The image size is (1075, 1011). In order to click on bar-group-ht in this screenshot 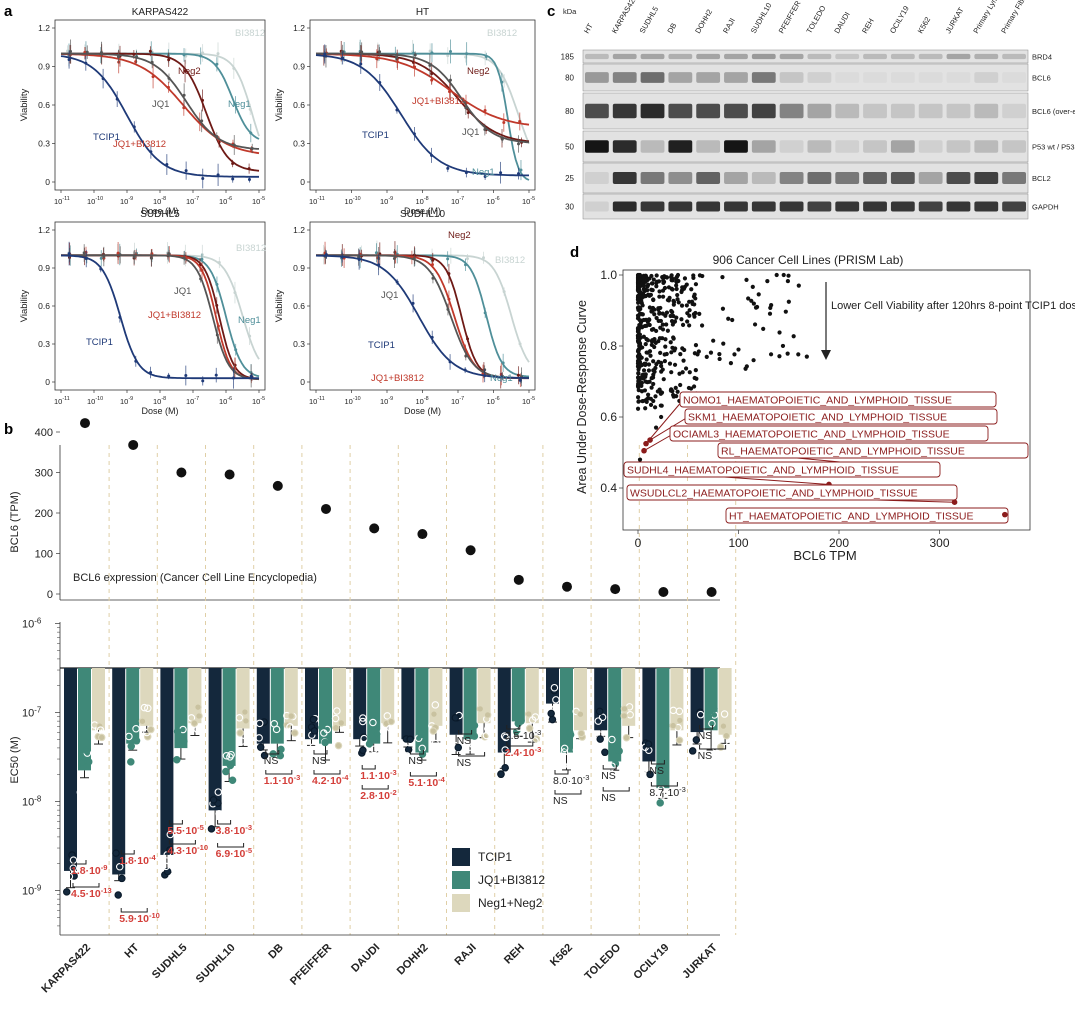, I will do `click(133, 784)`.